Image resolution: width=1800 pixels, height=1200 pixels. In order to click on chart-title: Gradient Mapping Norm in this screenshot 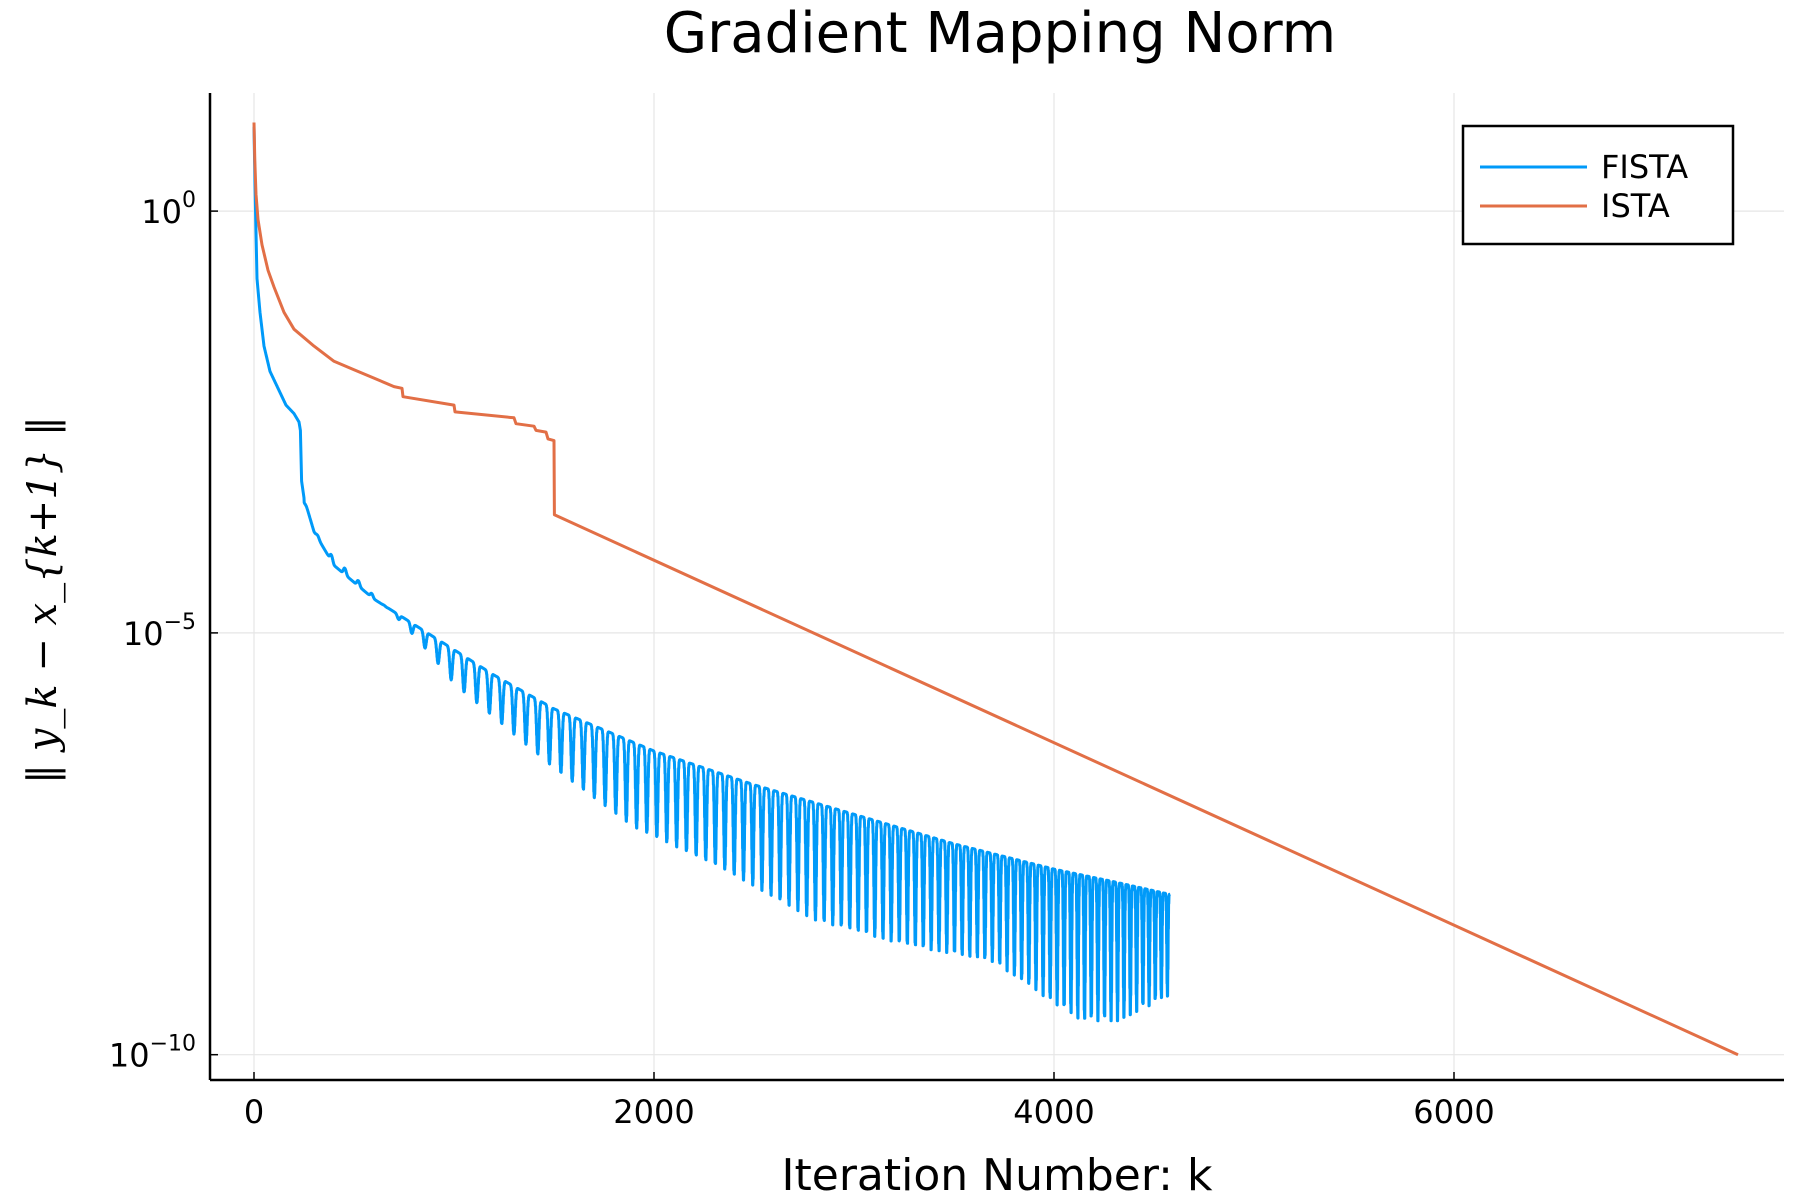, I will do `click(1000, 33)`.